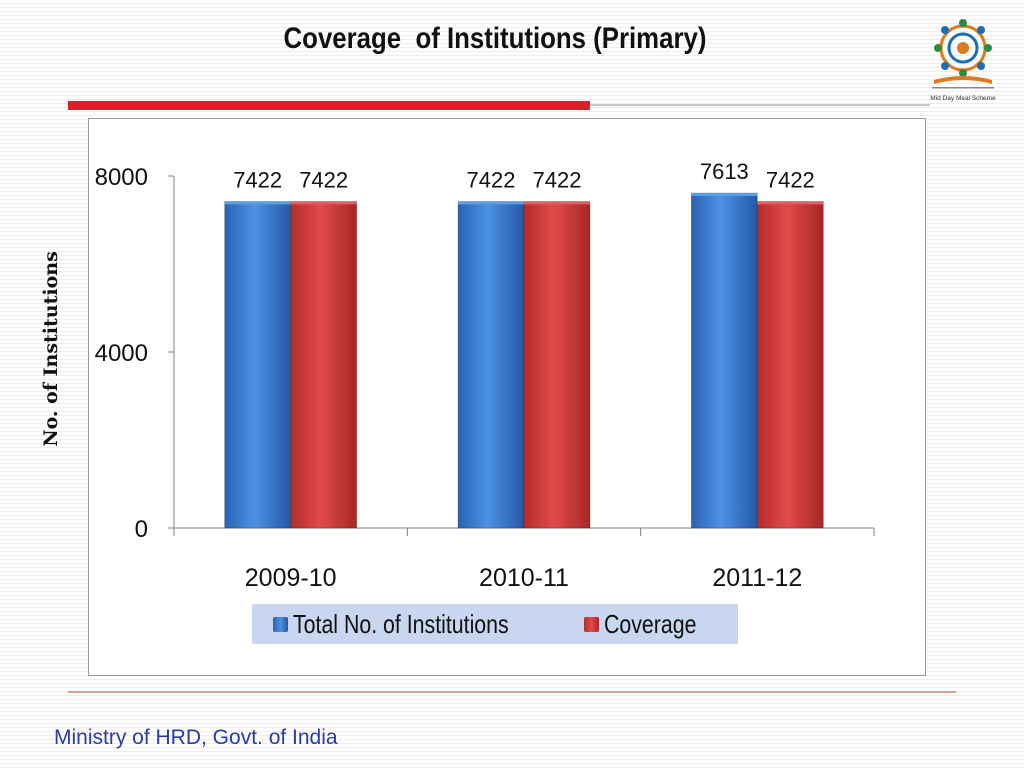 The width and height of the screenshot is (1024, 768). I want to click on legend-item-total: Total No. of Institutions, so click(414, 624).